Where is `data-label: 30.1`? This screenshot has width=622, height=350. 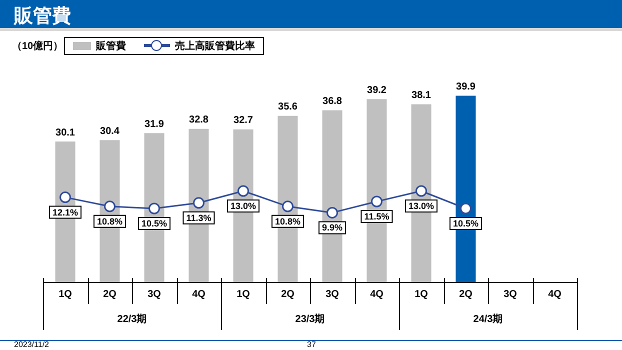
data-label: 30.1 is located at coordinates (66, 132).